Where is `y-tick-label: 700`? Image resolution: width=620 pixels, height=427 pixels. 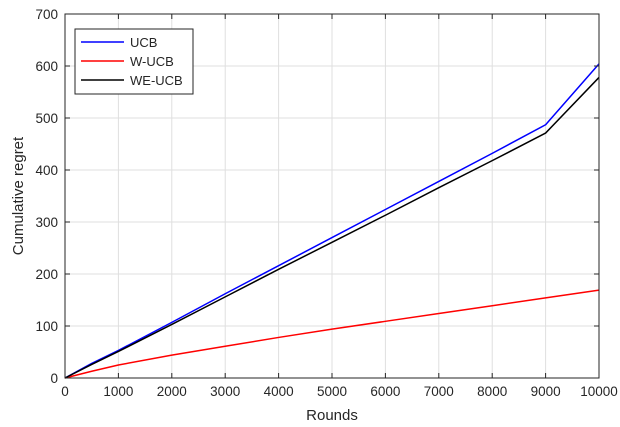
y-tick-label: 700 is located at coordinates (46, 14).